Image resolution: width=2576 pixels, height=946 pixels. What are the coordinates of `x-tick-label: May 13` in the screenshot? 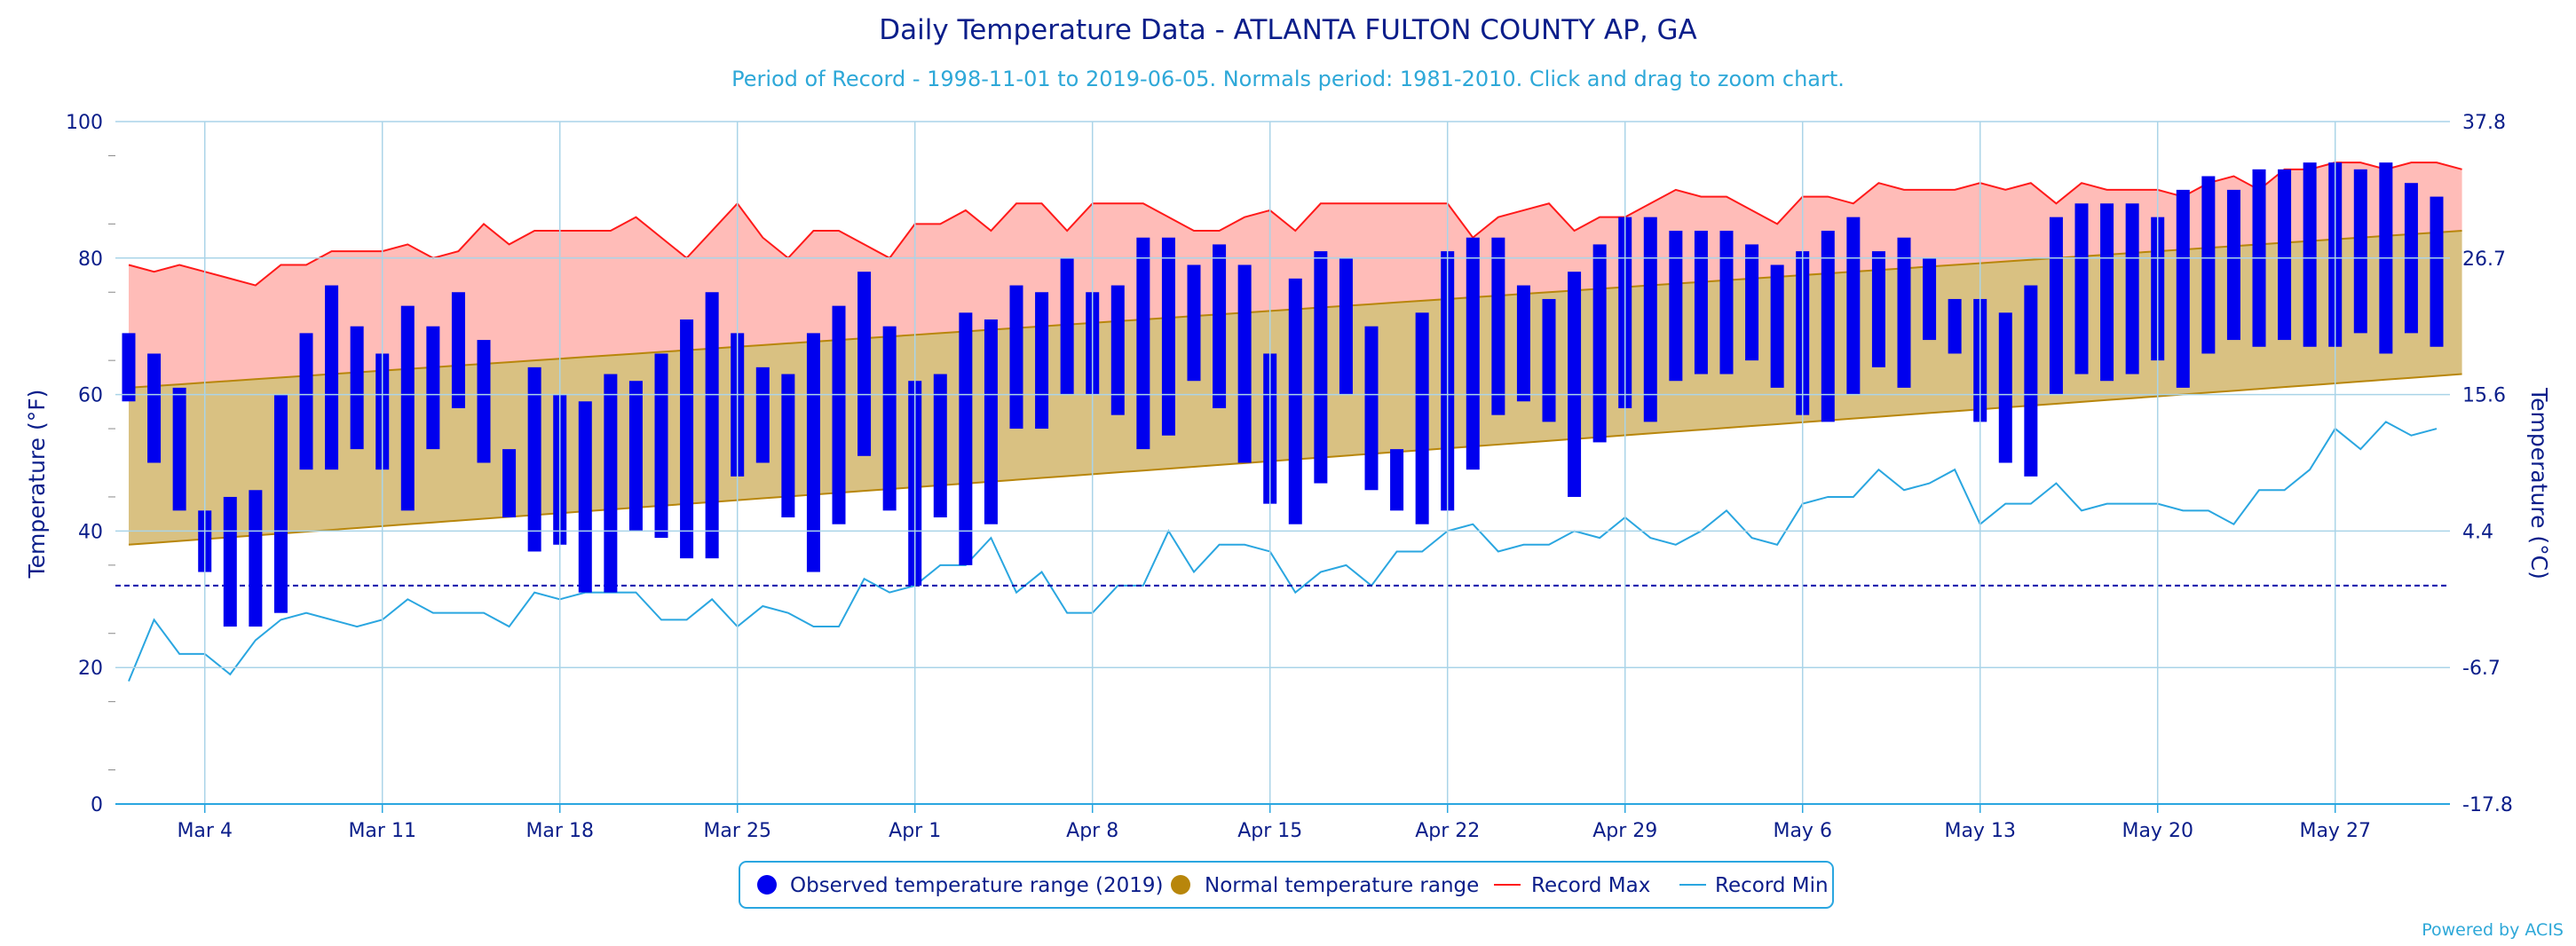 It's located at (1979, 831).